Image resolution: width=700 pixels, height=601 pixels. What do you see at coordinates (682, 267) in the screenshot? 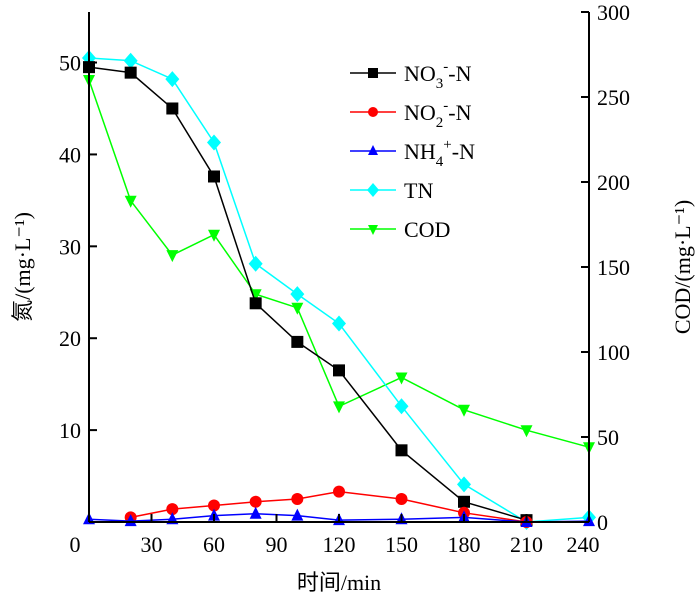
I see `y-axis-right-label: COD/(mg·L⁻¹)` at bounding box center [682, 267].